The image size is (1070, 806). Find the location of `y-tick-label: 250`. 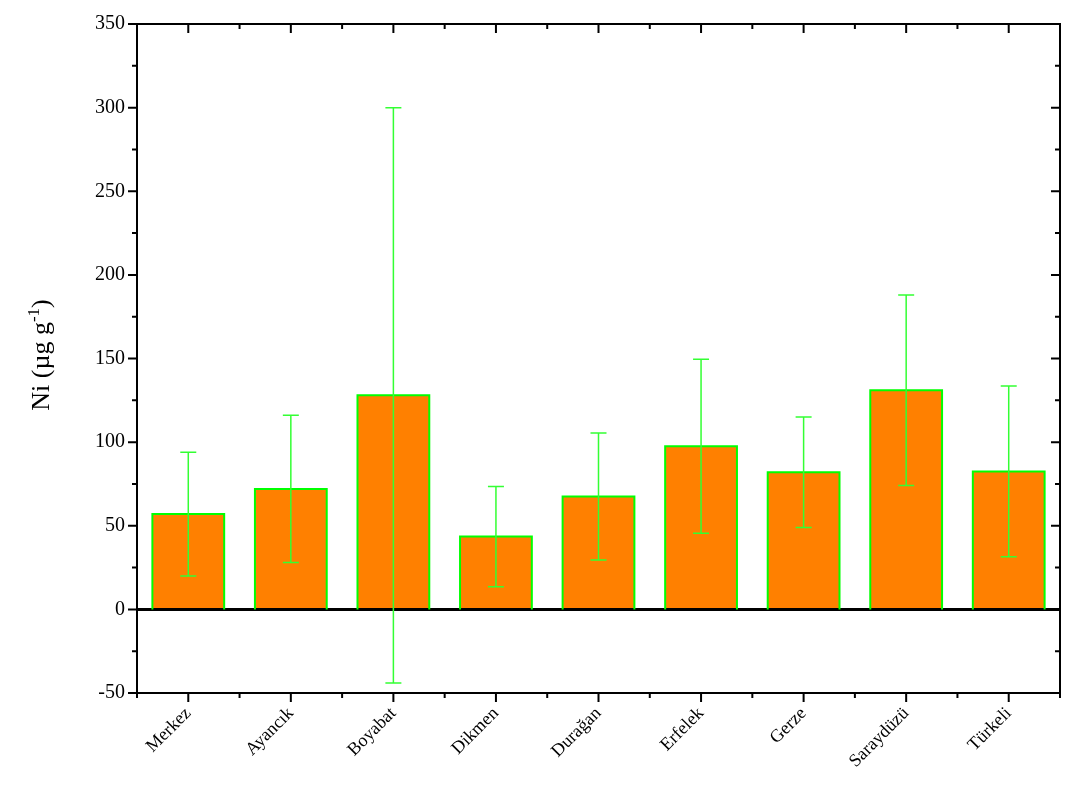

y-tick-label: 250 is located at coordinates (110, 189).